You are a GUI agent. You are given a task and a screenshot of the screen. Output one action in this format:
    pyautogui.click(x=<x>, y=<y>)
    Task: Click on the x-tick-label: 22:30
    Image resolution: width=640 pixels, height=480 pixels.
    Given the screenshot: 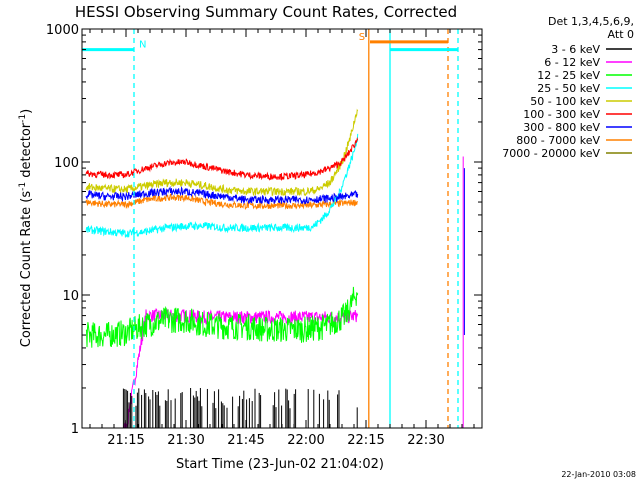 What is the action you would take?
    pyautogui.click(x=425, y=440)
    